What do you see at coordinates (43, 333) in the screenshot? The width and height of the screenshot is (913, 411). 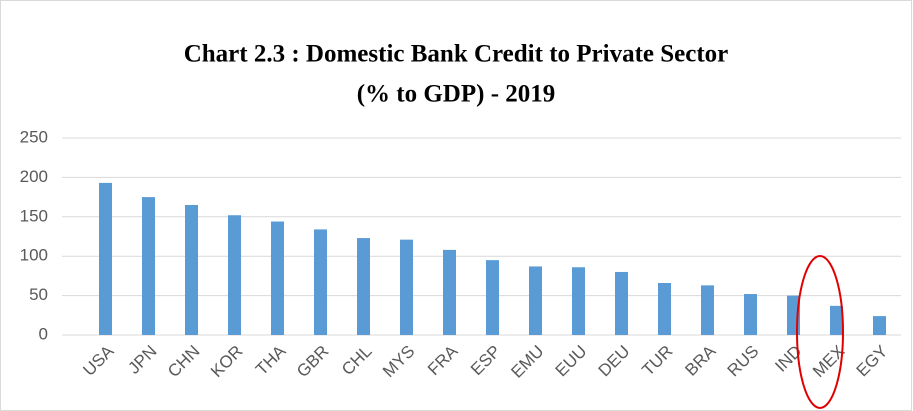 I see `y-tick-label: 0` at bounding box center [43, 333].